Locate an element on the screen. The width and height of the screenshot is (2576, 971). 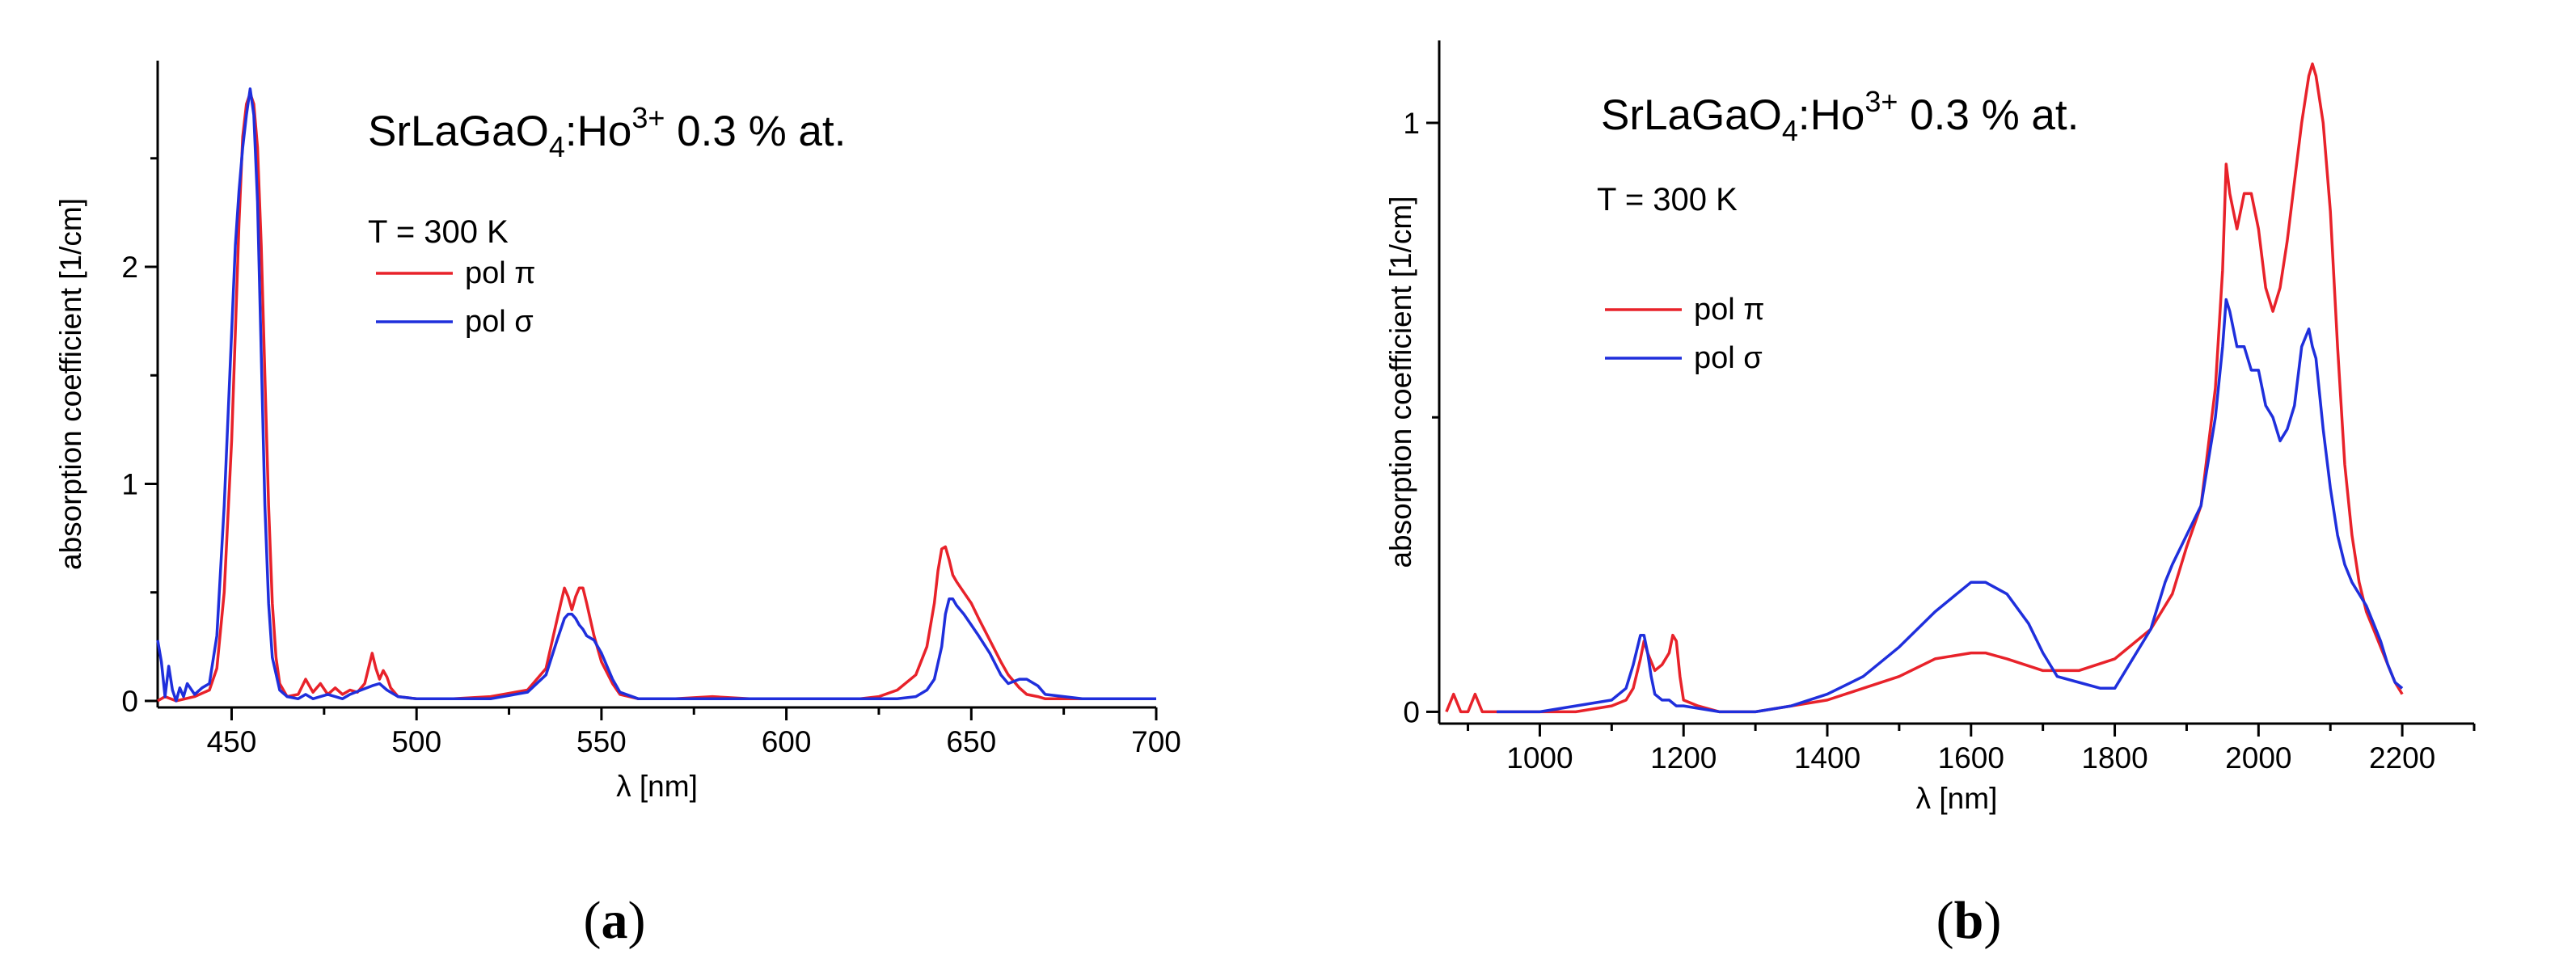
x-tick-label-b: 1800 is located at coordinates (2114, 758).